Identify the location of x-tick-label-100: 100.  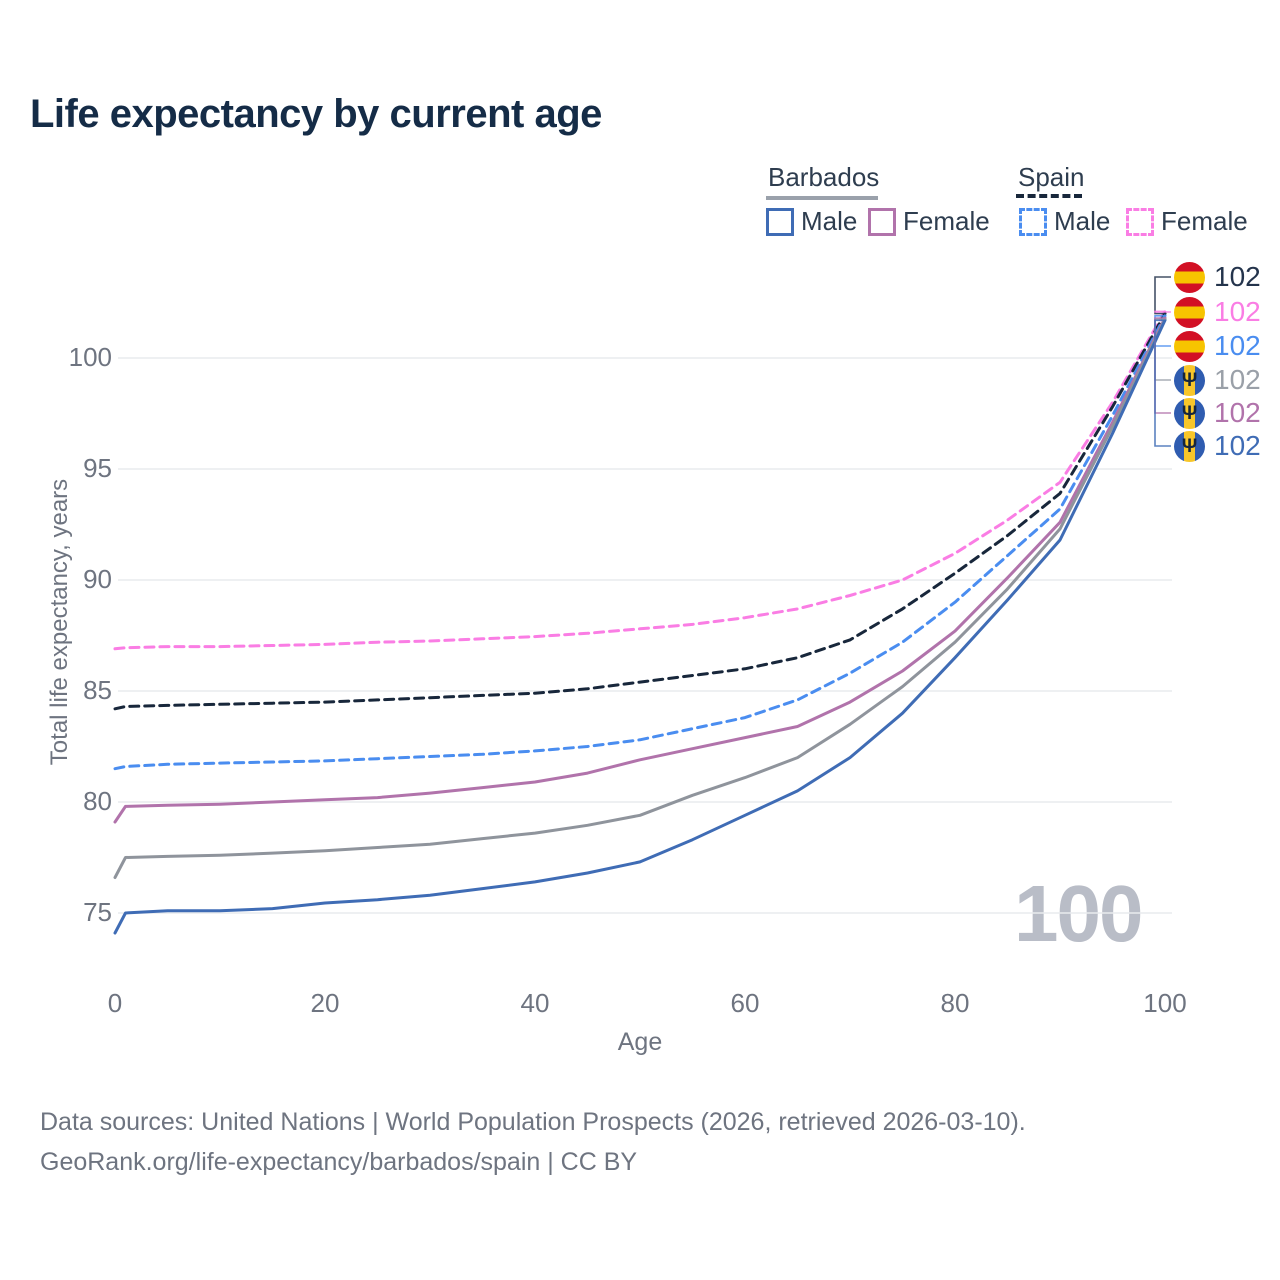
(1165, 1003).